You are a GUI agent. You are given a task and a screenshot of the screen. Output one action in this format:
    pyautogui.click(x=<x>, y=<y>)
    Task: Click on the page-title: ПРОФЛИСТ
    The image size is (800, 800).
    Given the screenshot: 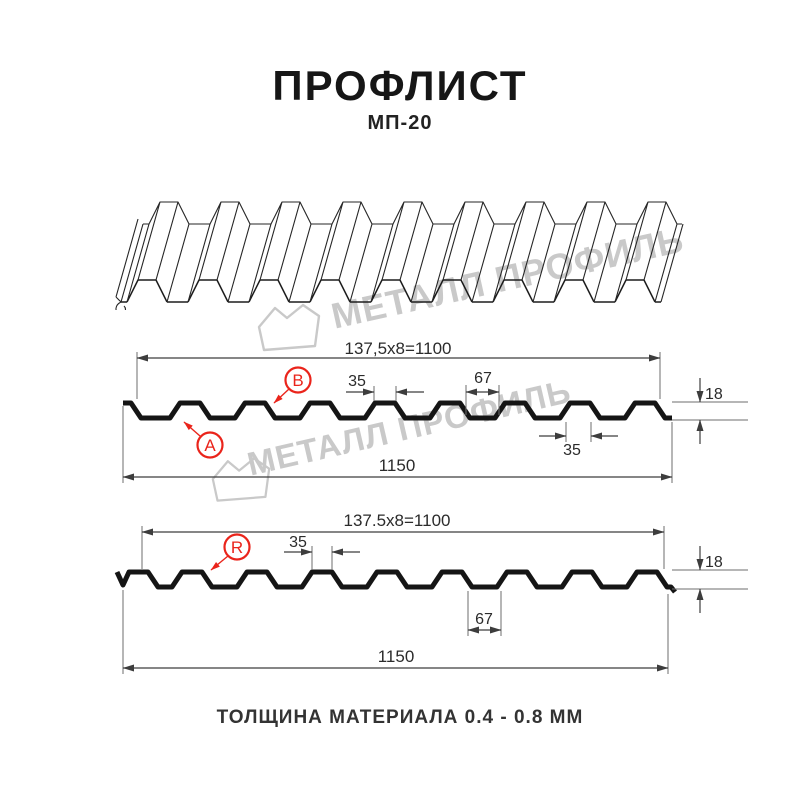 What is the action you would take?
    pyautogui.click(x=400, y=85)
    